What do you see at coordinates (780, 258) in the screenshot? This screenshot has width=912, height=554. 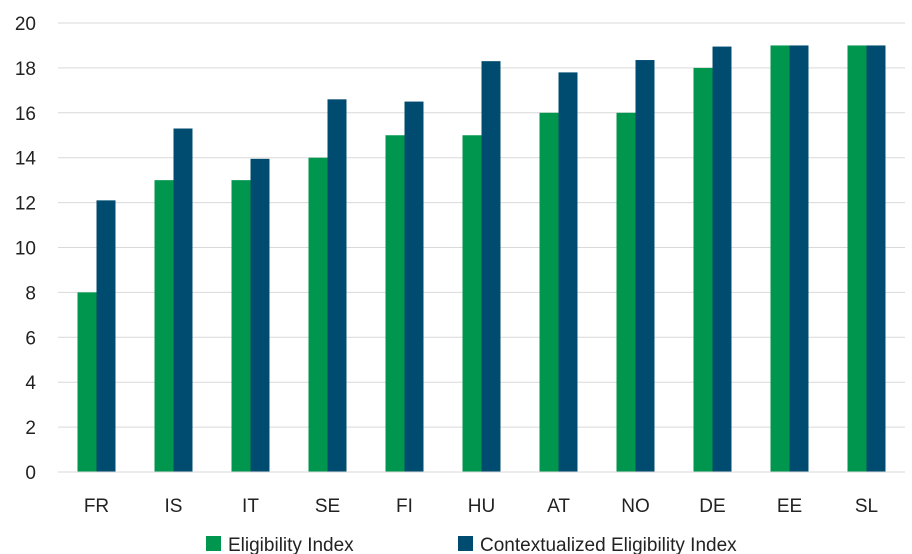 I see `bar-eligibility-index-ee` at bounding box center [780, 258].